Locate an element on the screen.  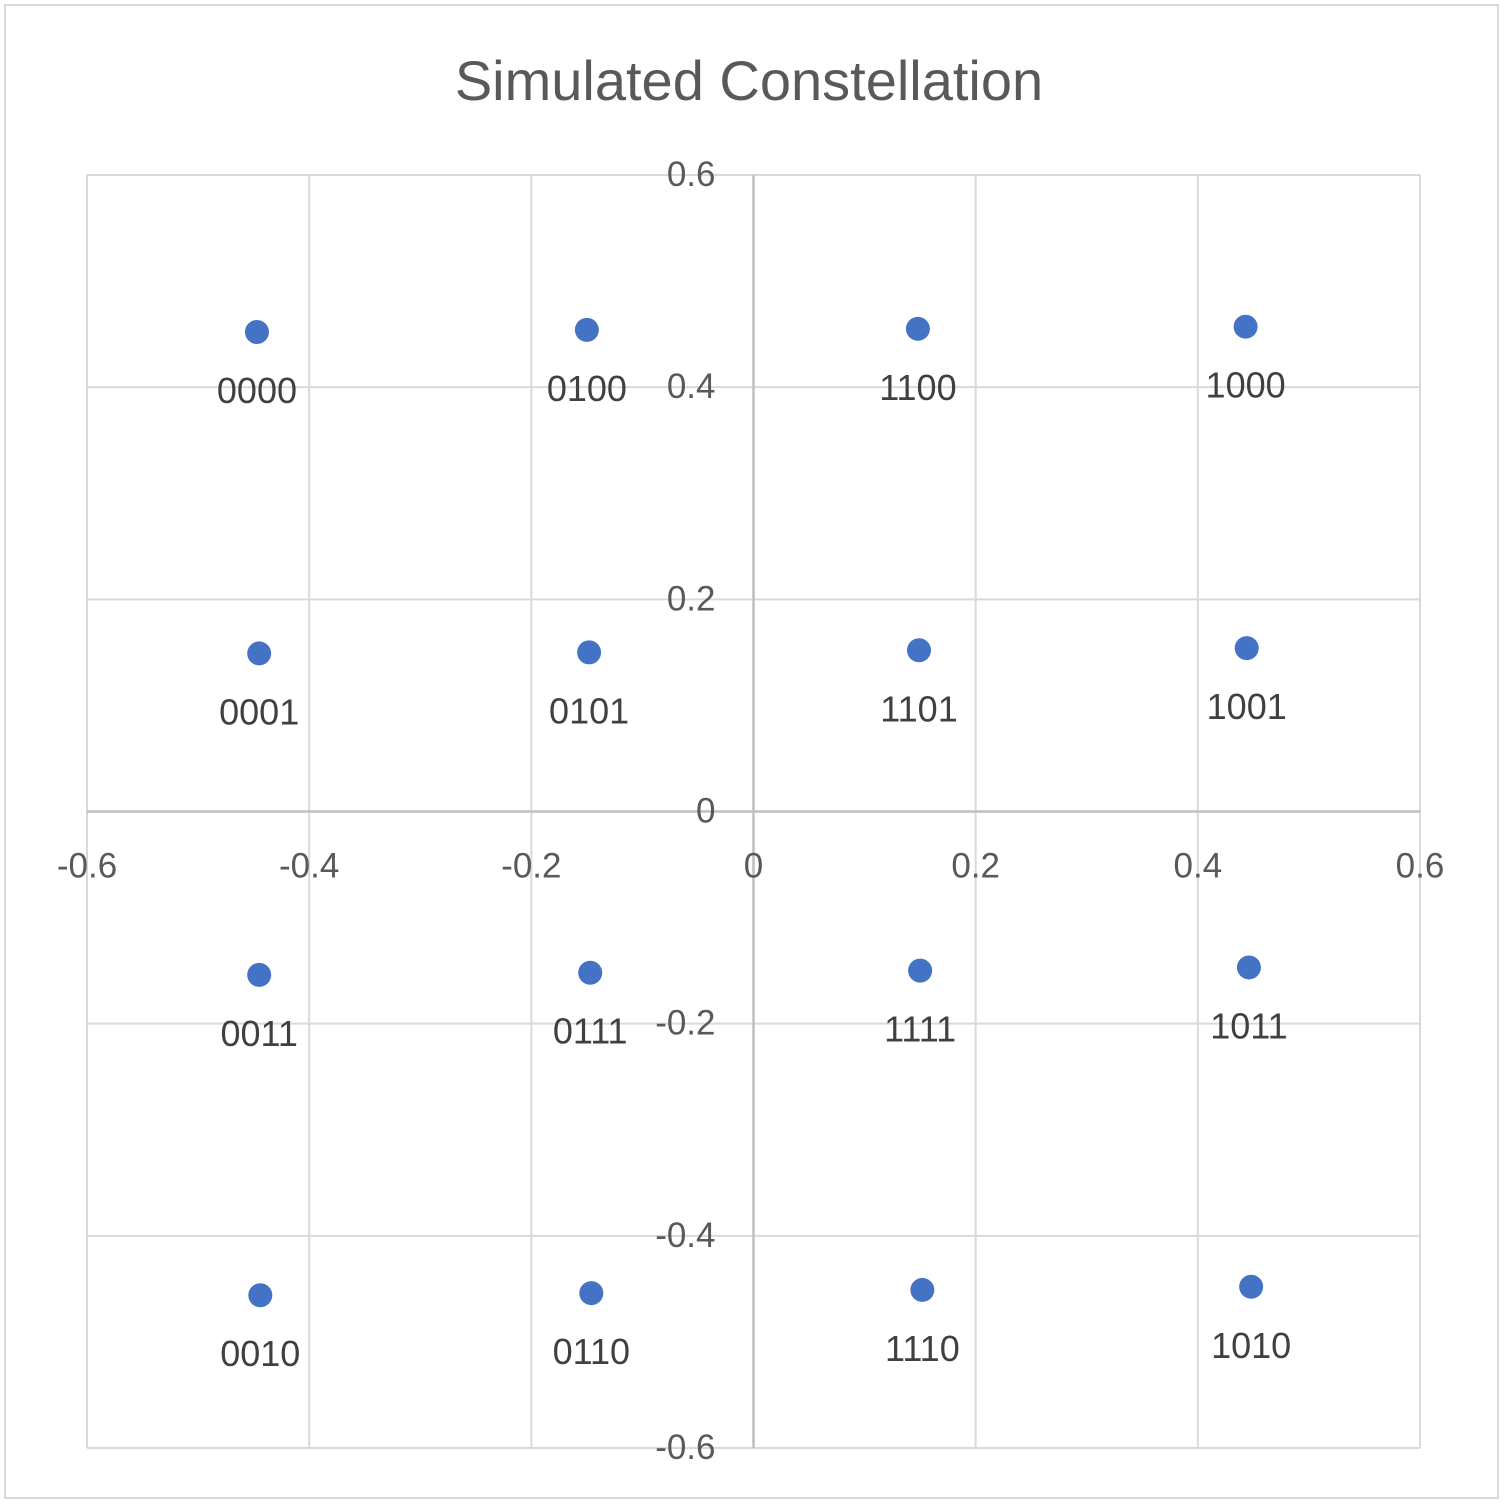
y-tick-label: 0 is located at coordinates (705, 811).